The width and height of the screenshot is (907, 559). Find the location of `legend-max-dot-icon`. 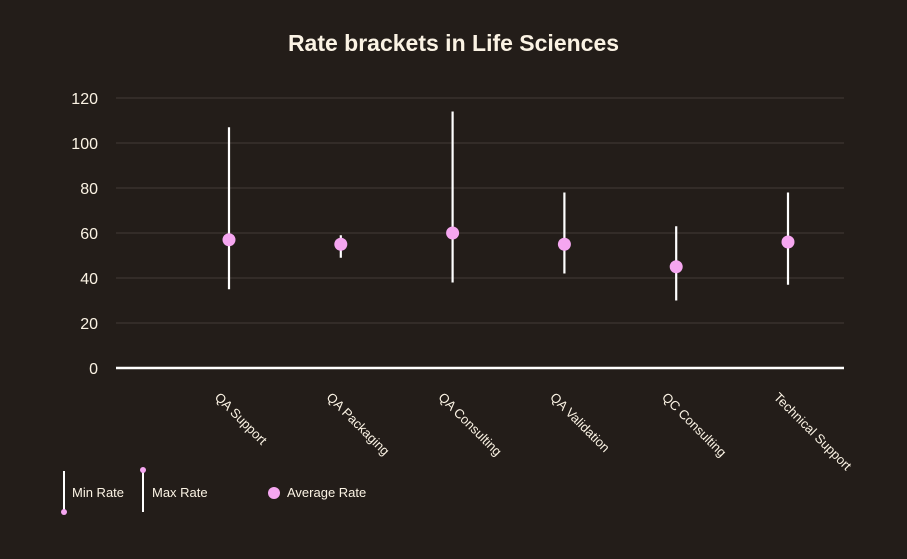

legend-max-dot-icon is located at coordinates (143, 470).